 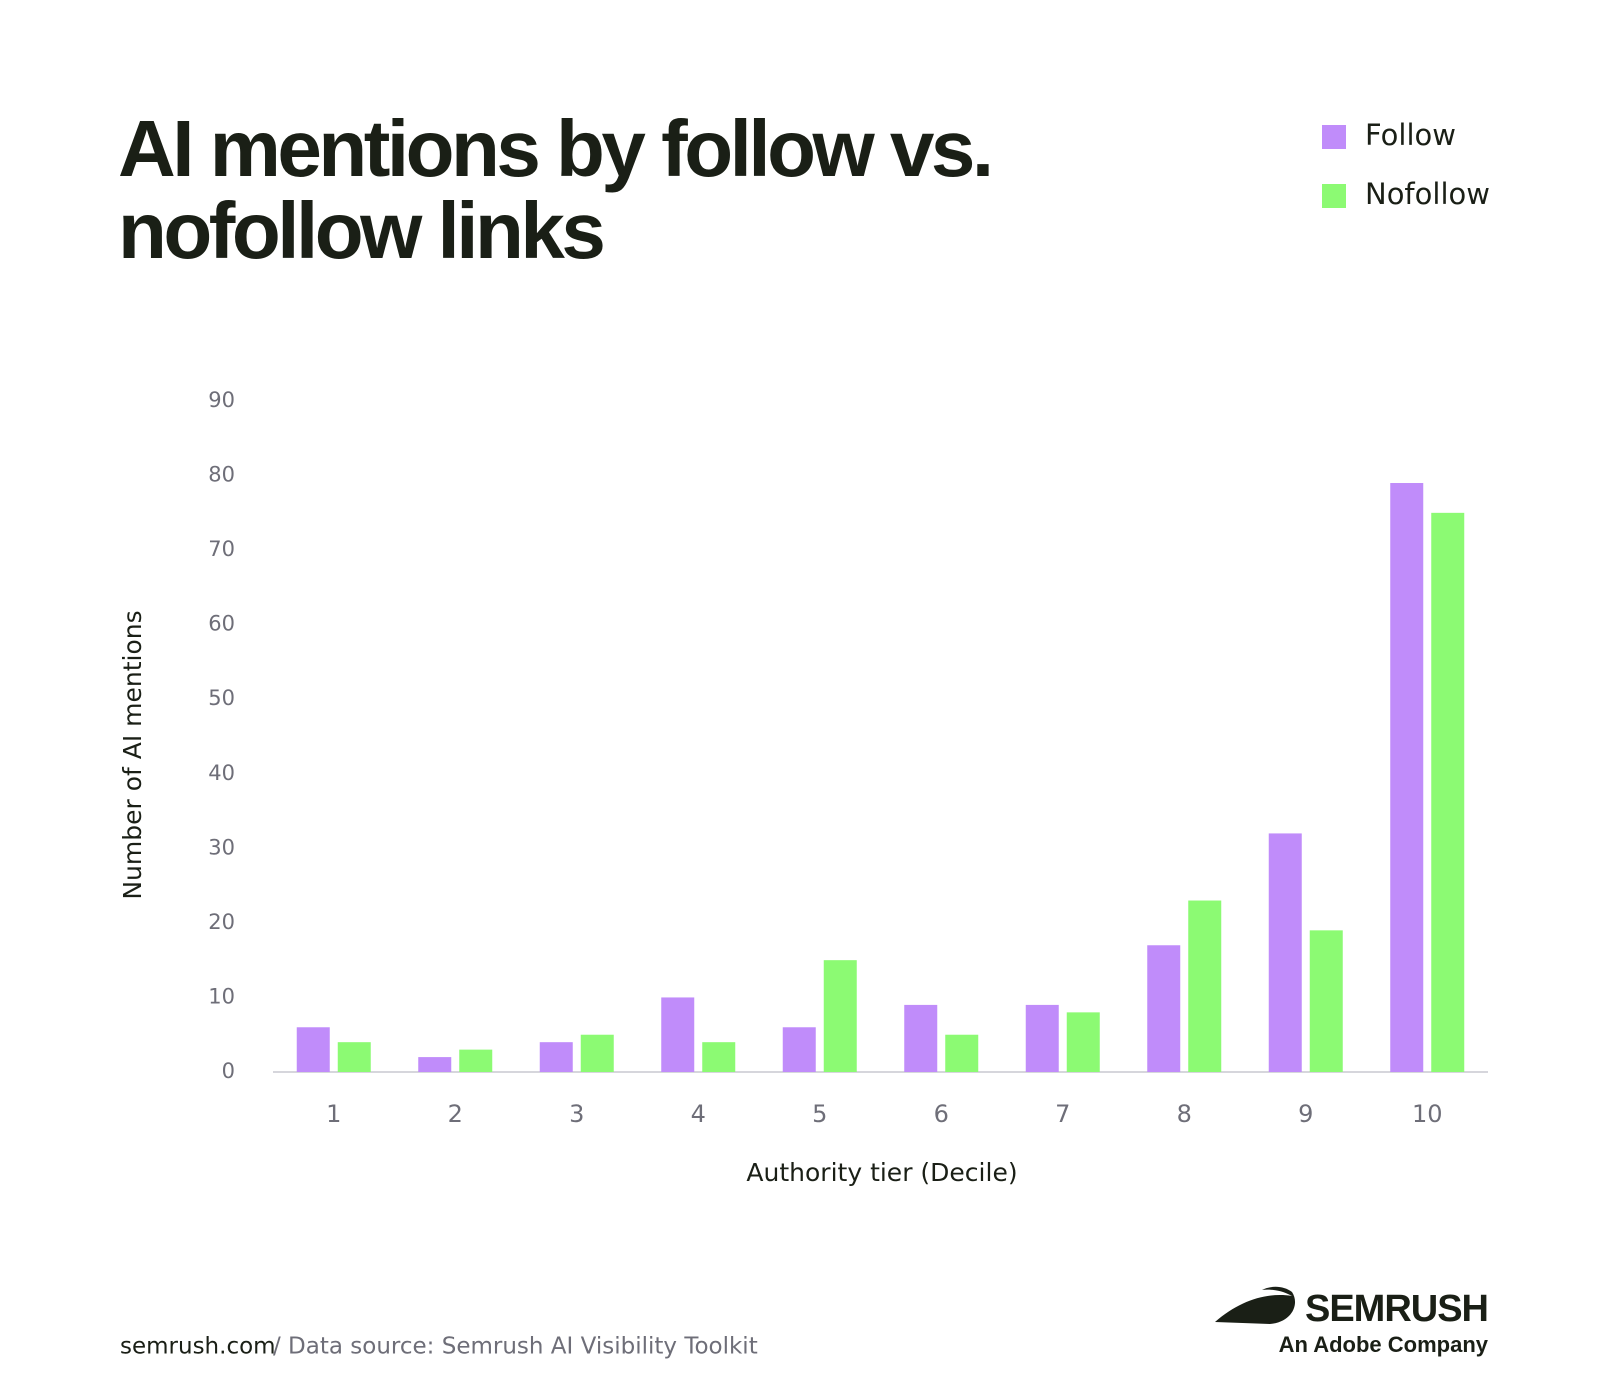 What do you see at coordinates (556, 189) in the screenshot?
I see `chart-title: AI mentions by follow vs. nofollow links` at bounding box center [556, 189].